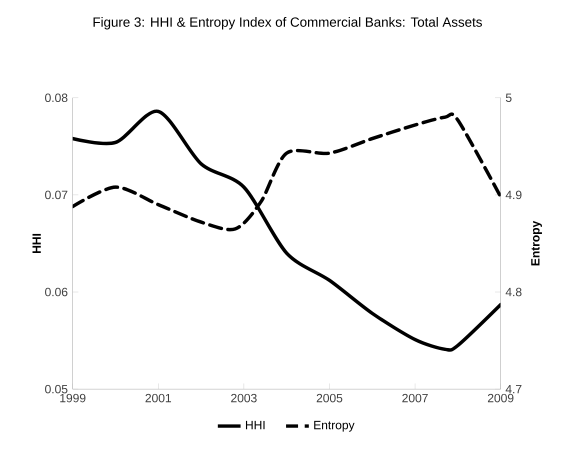 This screenshot has height=459, width=575. Describe the element at coordinates (73, 398) in the screenshot. I see `x-tick-label: 1999` at that location.